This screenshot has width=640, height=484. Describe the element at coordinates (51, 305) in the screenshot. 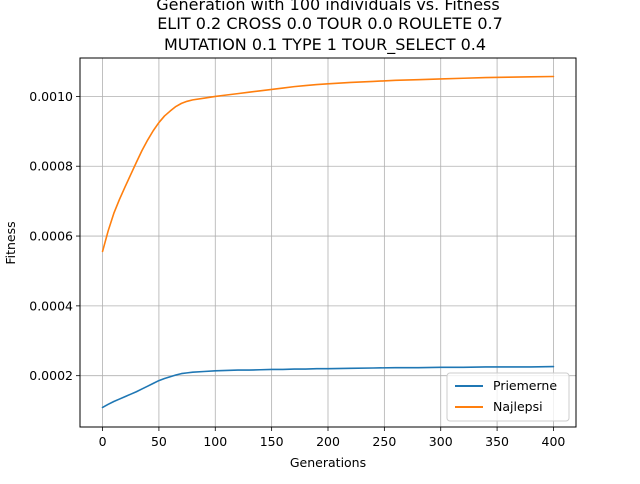

I see `y-tick-label: 0.0004` at that location.